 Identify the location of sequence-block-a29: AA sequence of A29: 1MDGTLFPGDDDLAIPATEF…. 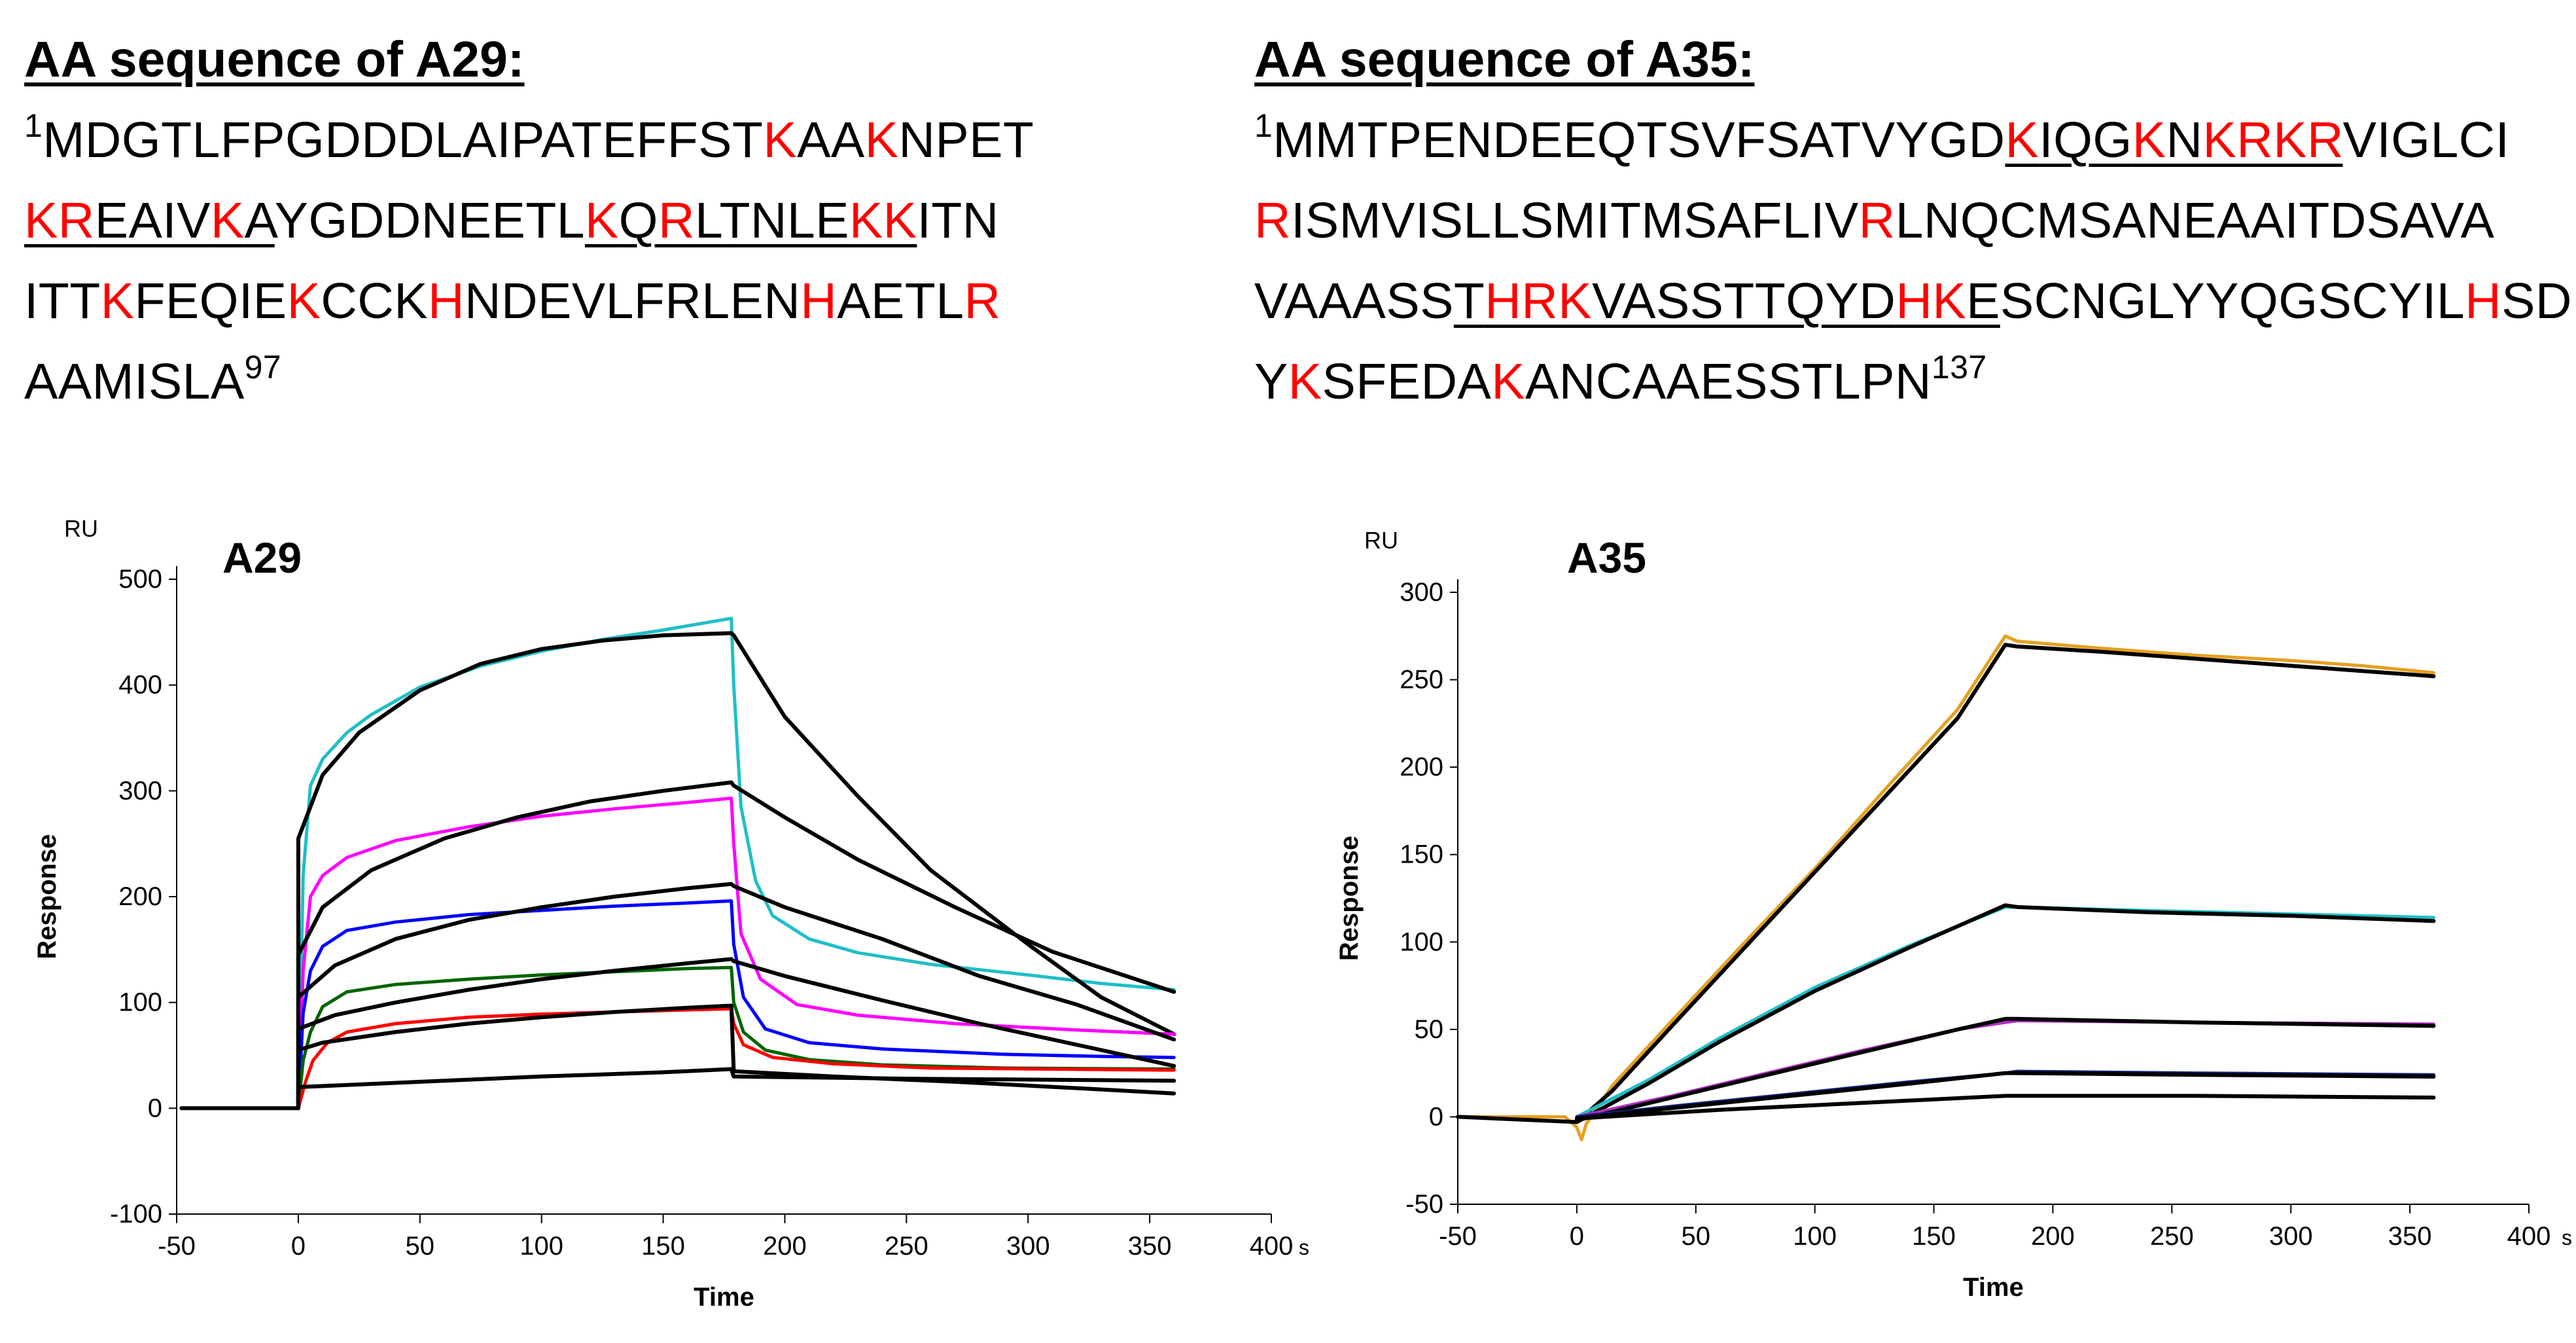
(645, 221).